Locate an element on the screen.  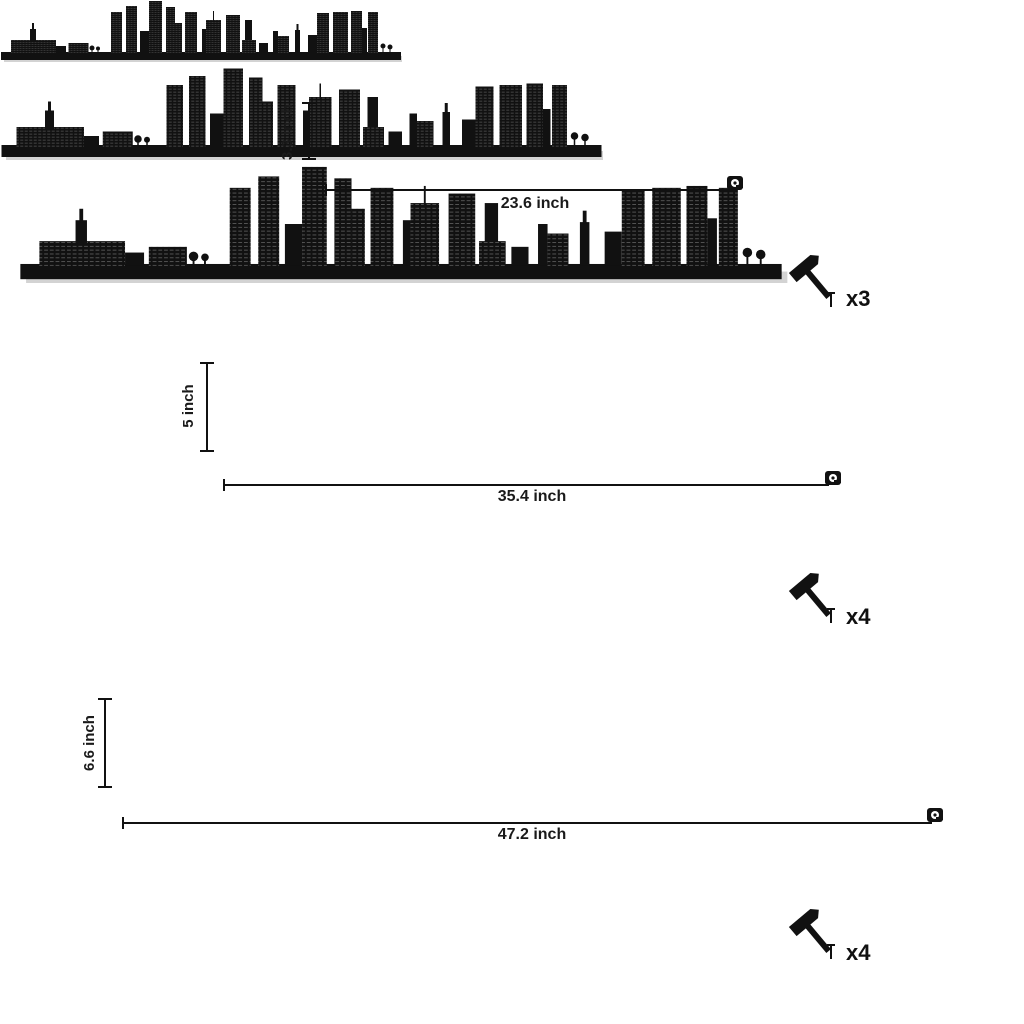
hammer-count: x3 is located at coordinates (858, 298).